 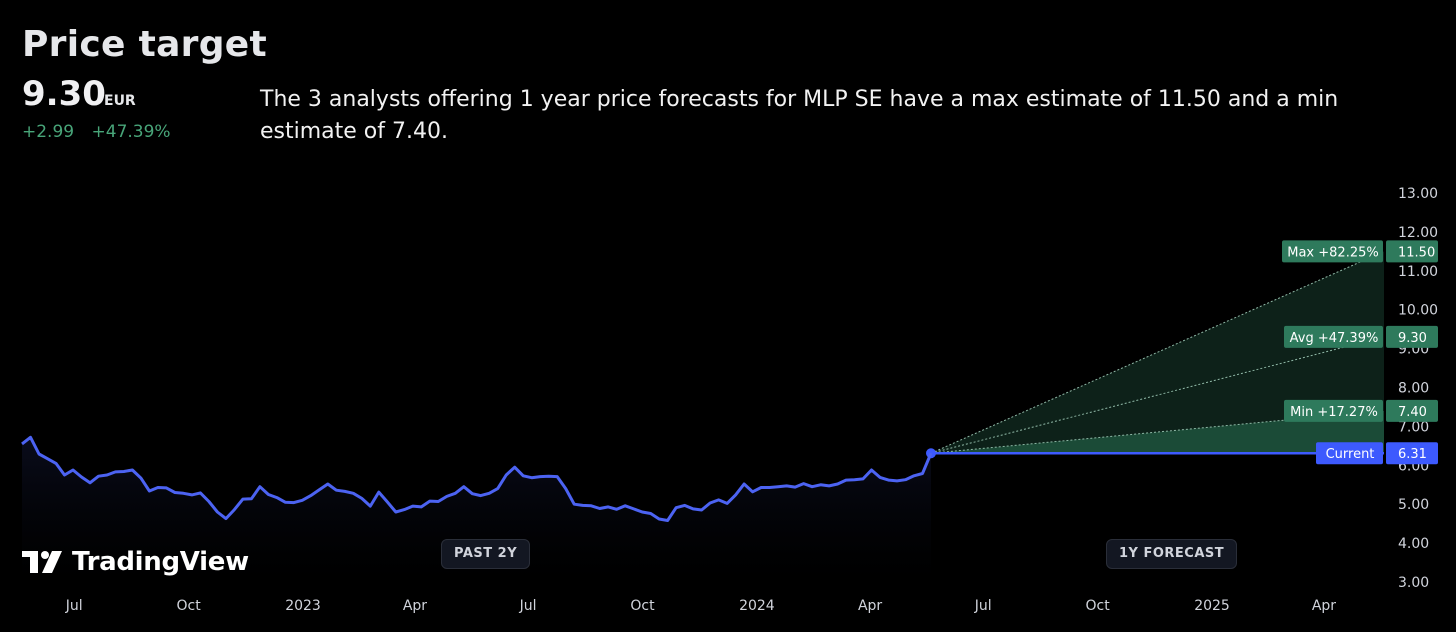 I want to click on 1y-forecast-pill: 1Y FORECAST, so click(x=1172, y=554).